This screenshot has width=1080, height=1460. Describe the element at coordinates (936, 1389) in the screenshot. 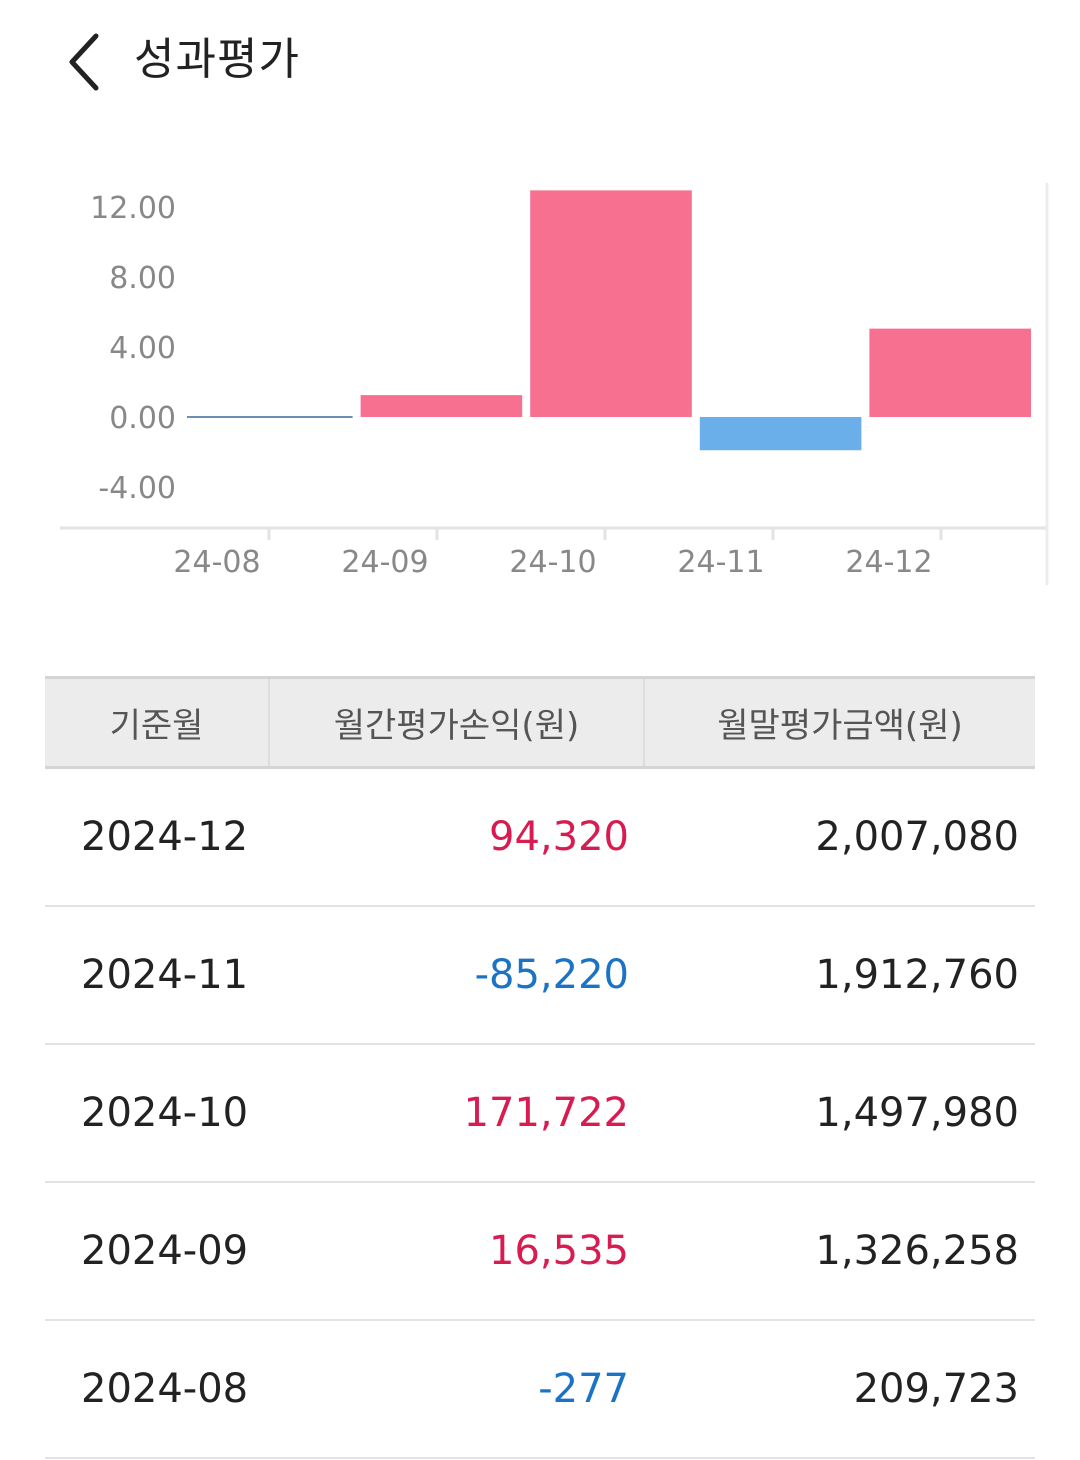

I see `row-month-end-value: 209,723` at that location.